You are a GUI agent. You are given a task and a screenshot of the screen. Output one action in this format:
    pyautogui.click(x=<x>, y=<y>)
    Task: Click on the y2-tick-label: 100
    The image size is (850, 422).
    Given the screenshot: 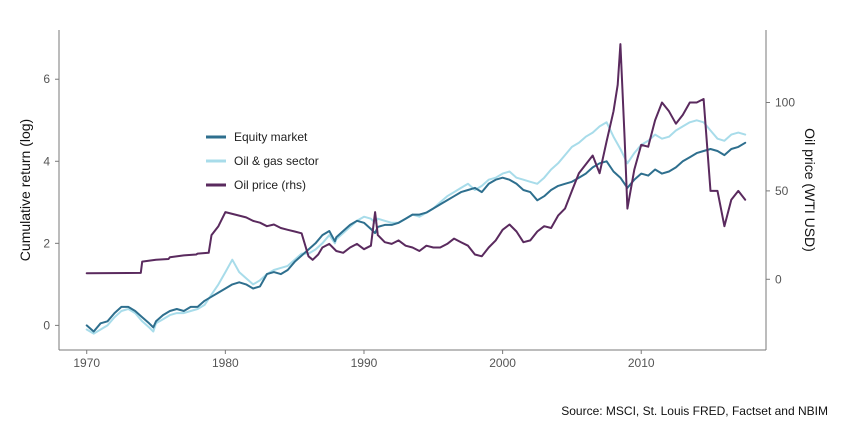 What is the action you would take?
    pyautogui.click(x=785, y=102)
    